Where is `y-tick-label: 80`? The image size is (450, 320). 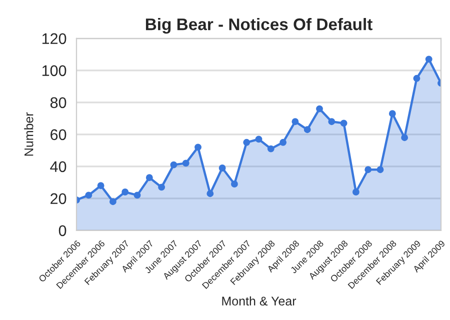 y-tick-label: 80 is located at coordinates (58, 102).